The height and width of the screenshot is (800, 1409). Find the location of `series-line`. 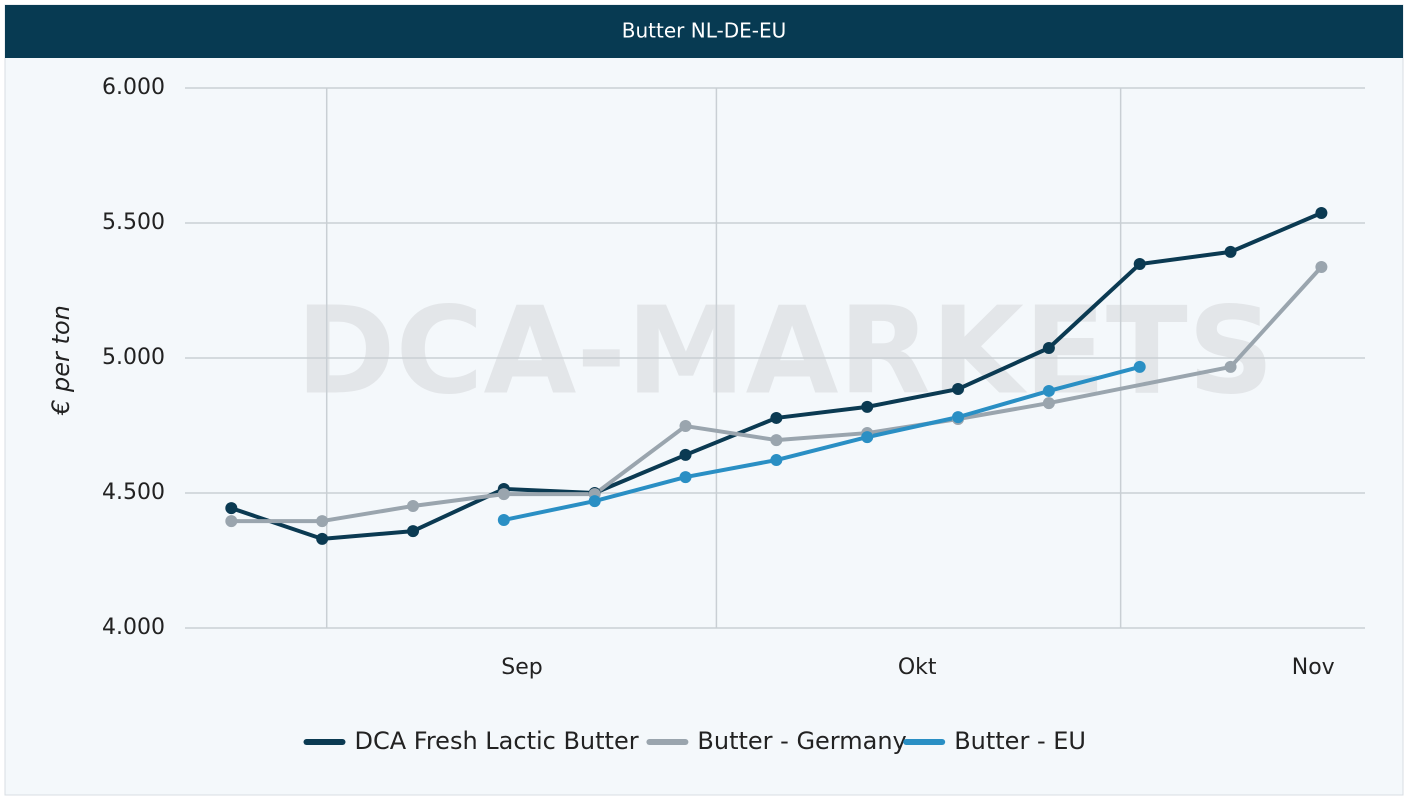

series-line is located at coordinates (822, 443).